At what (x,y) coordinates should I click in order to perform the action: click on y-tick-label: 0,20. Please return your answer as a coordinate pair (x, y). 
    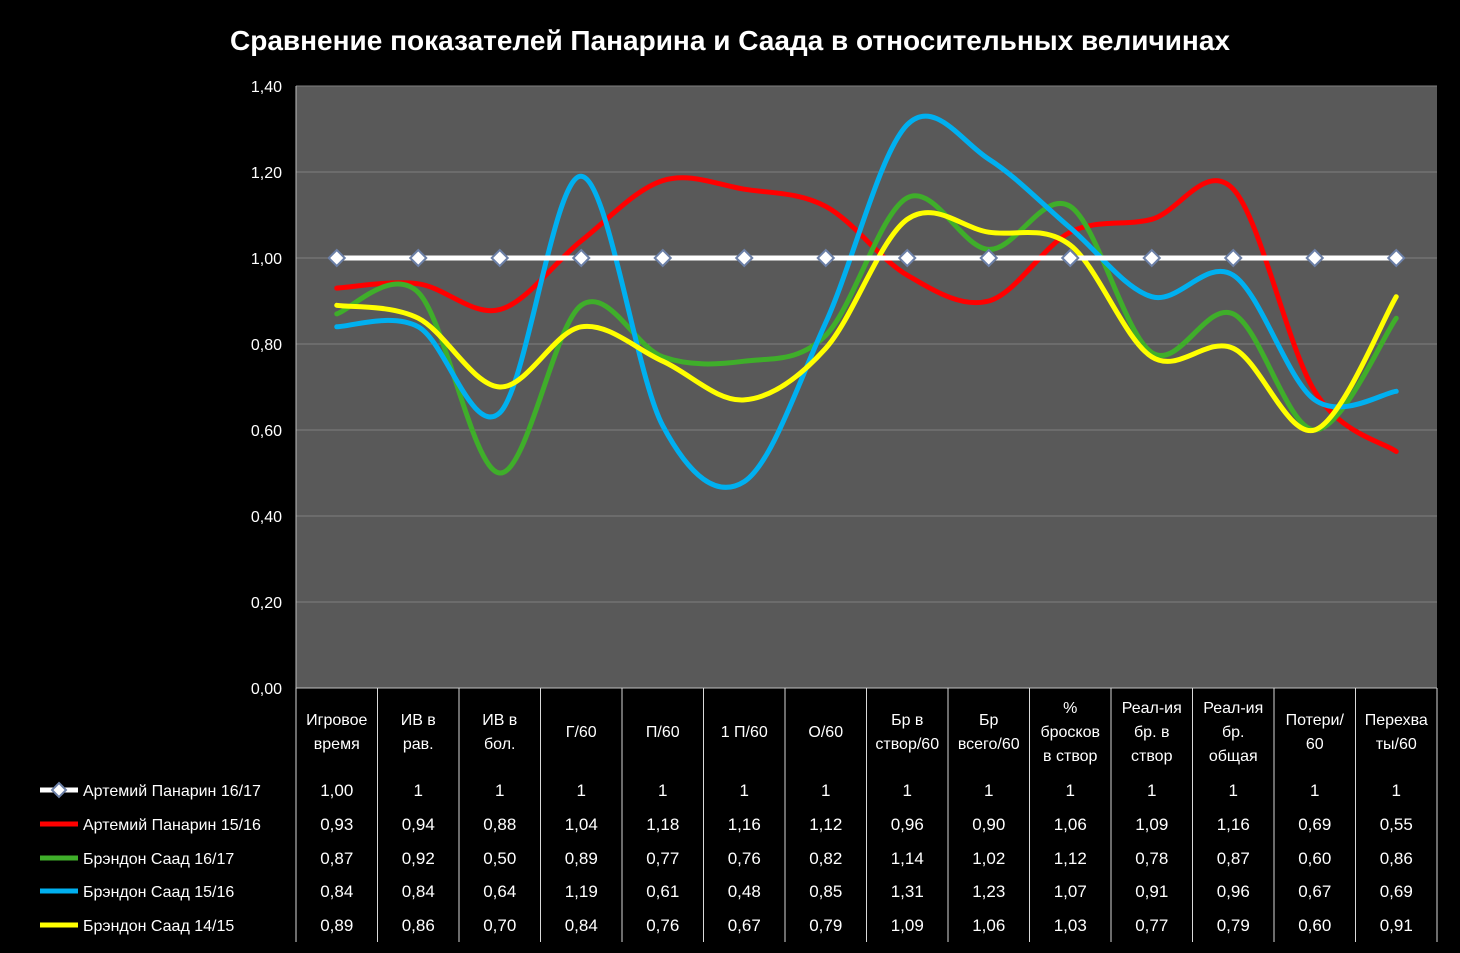
    Looking at the image, I should click on (266, 603).